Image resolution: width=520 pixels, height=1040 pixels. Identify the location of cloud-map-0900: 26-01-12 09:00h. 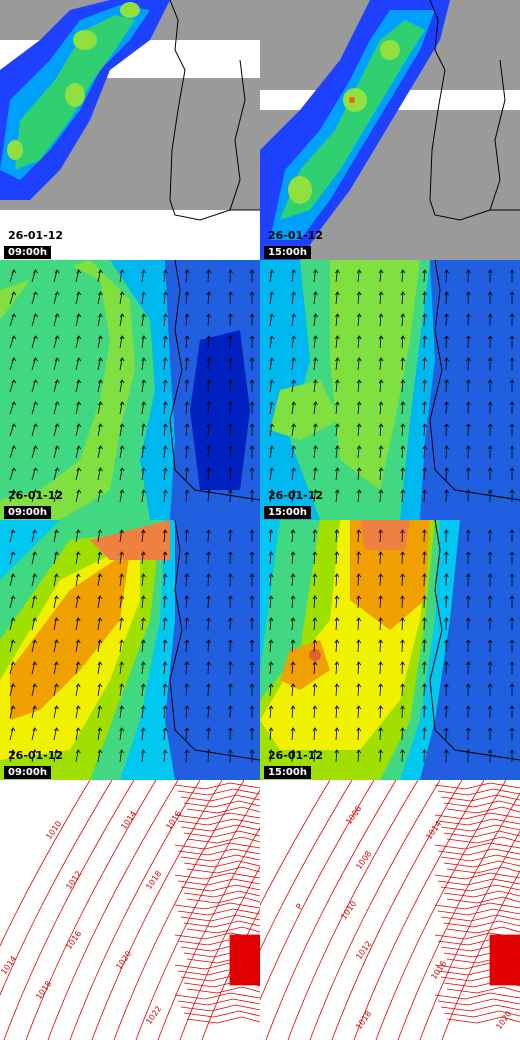
(130, 130).